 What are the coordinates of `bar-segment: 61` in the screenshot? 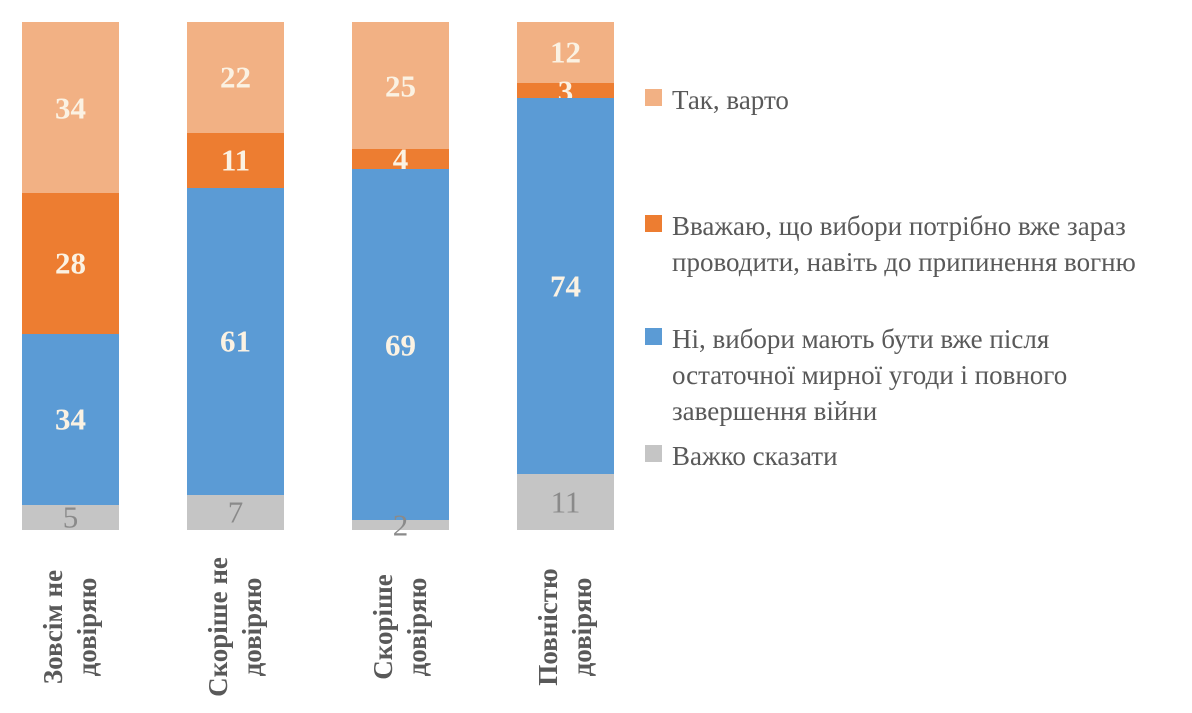 It's located at (235, 341).